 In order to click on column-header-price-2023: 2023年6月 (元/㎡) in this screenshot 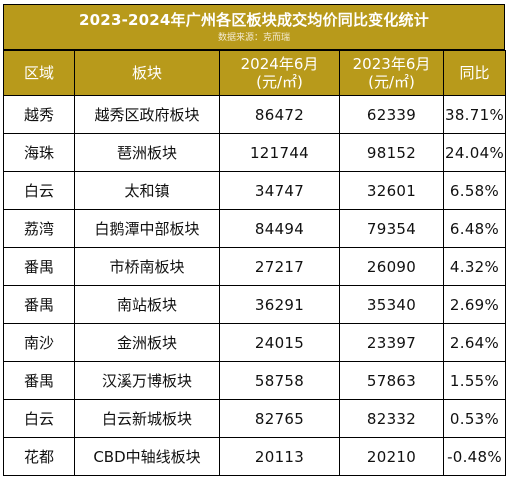, I will do `click(391, 73)`.